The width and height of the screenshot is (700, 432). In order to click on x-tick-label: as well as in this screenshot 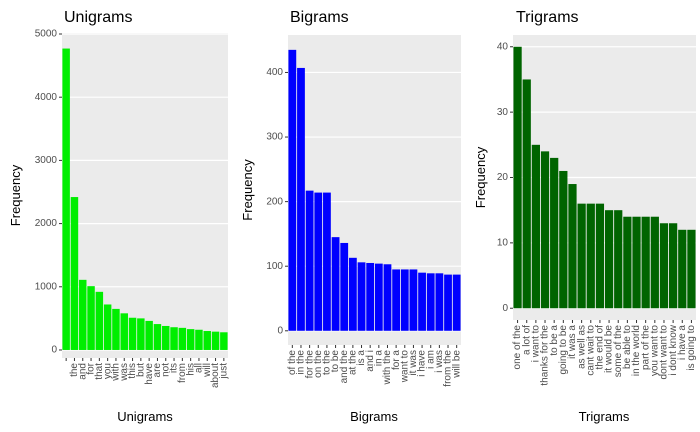, I will do `click(581, 347)`.